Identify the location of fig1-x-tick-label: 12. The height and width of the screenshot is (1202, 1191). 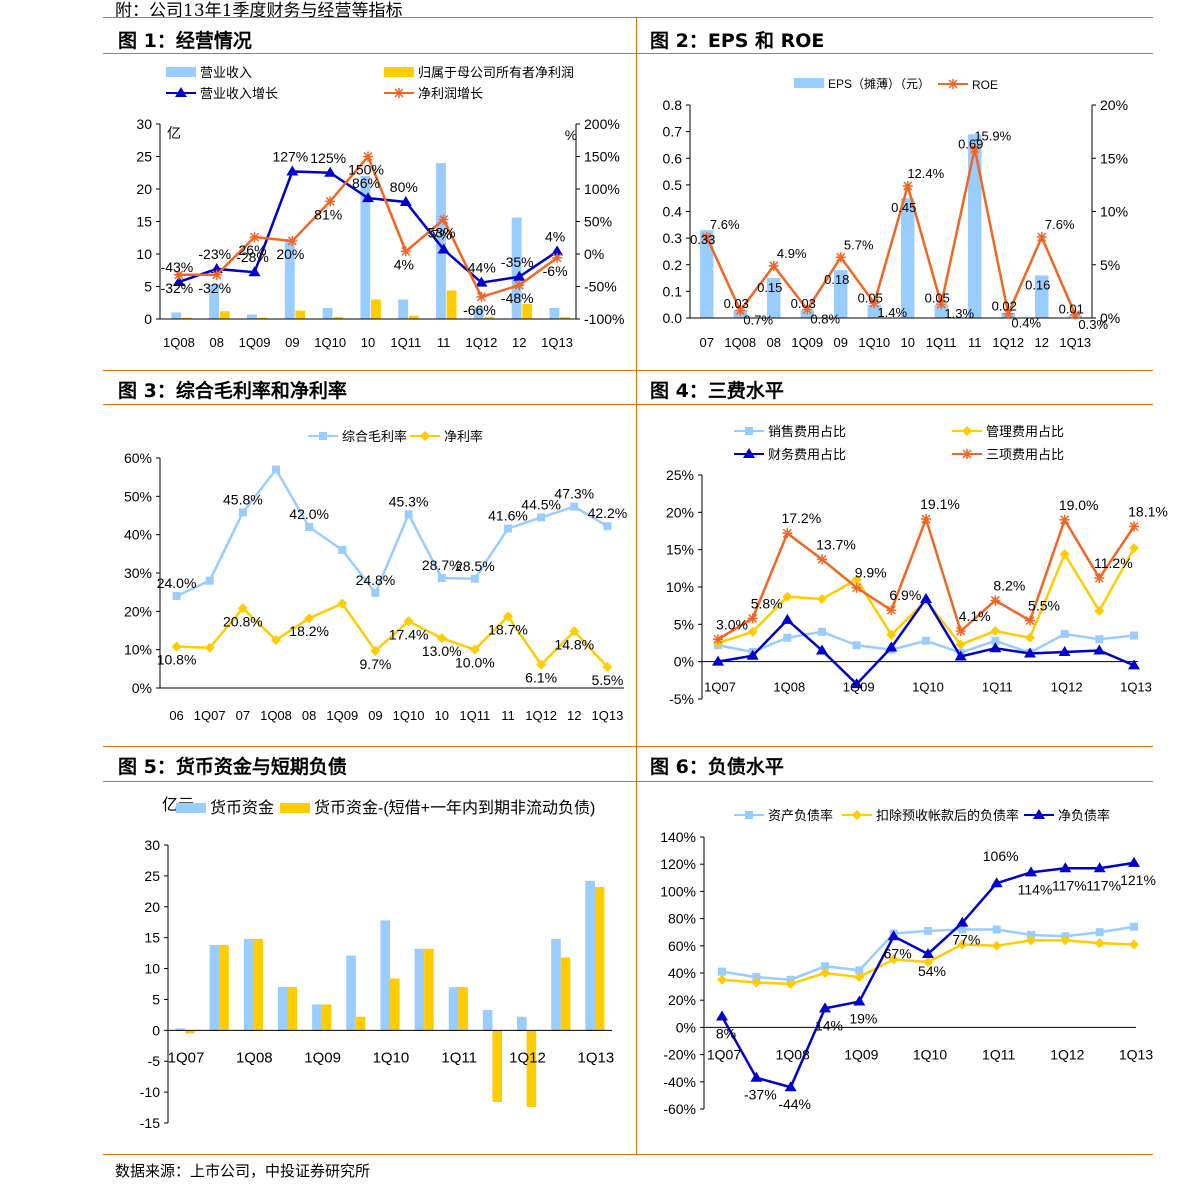
(519, 342).